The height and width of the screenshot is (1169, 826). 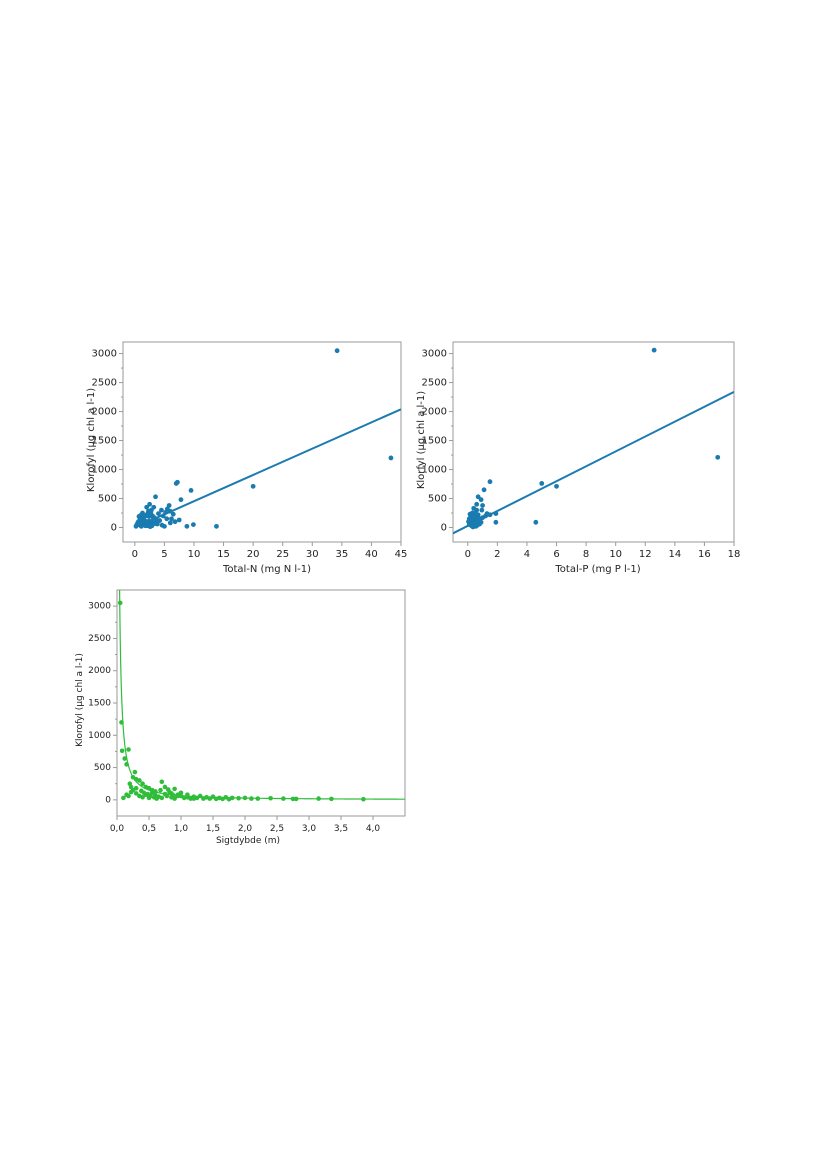 What do you see at coordinates (99, 736) in the screenshot?
I see `y-tick-label: 1000` at bounding box center [99, 736].